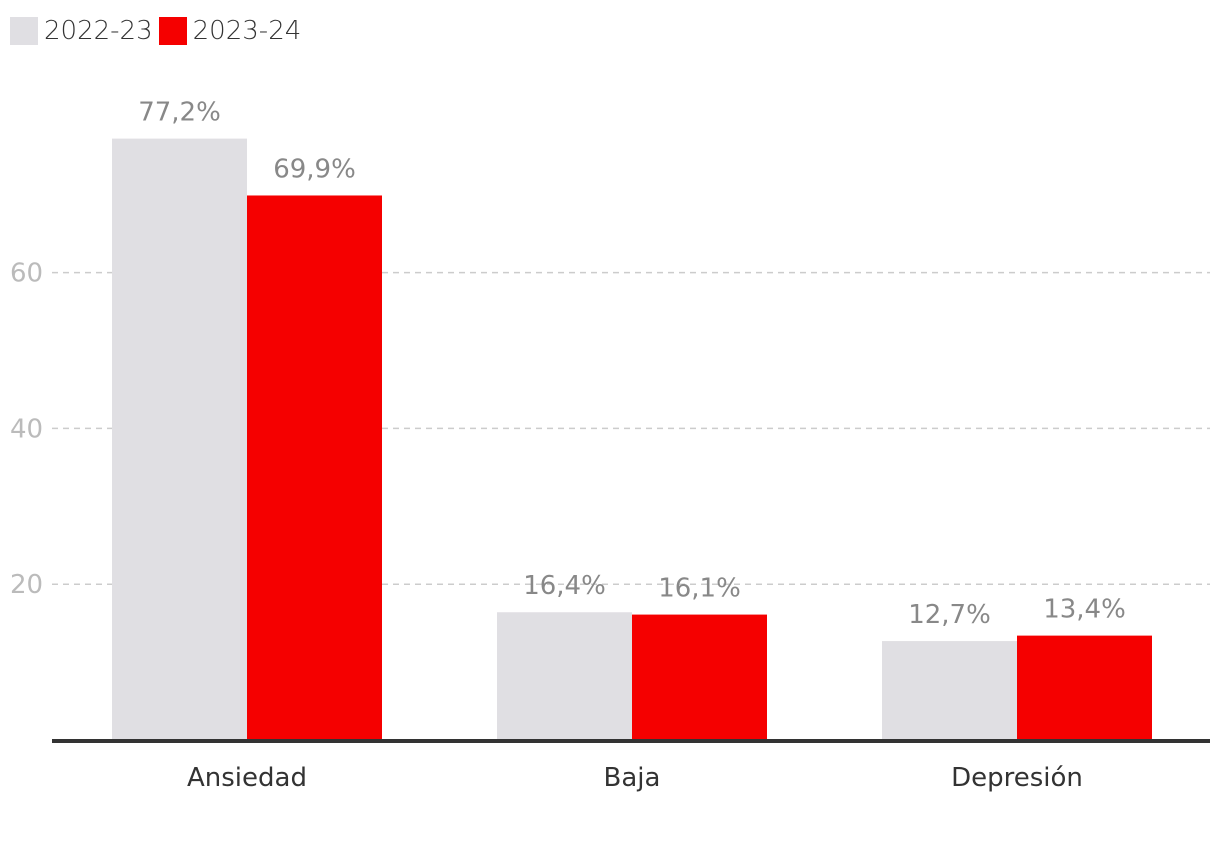  I want to click on legend-item-2023-24: 2023-24, so click(230, 31).